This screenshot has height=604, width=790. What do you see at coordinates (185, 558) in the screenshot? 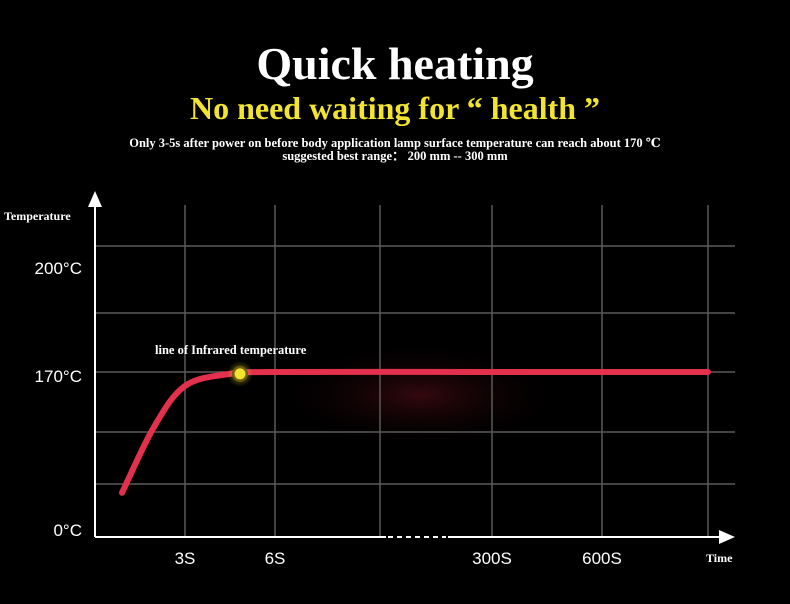
I see `x-tick-label: 3S` at bounding box center [185, 558].